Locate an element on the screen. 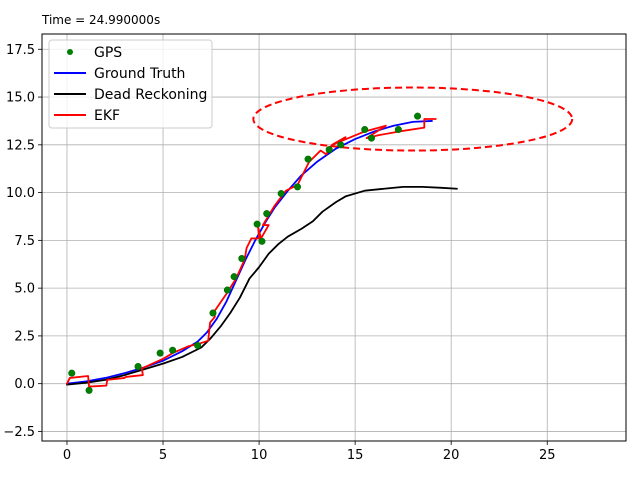 Image resolution: width=640 pixels, height=480 pixels. y-tick-label: 7.5 is located at coordinates (24, 241).